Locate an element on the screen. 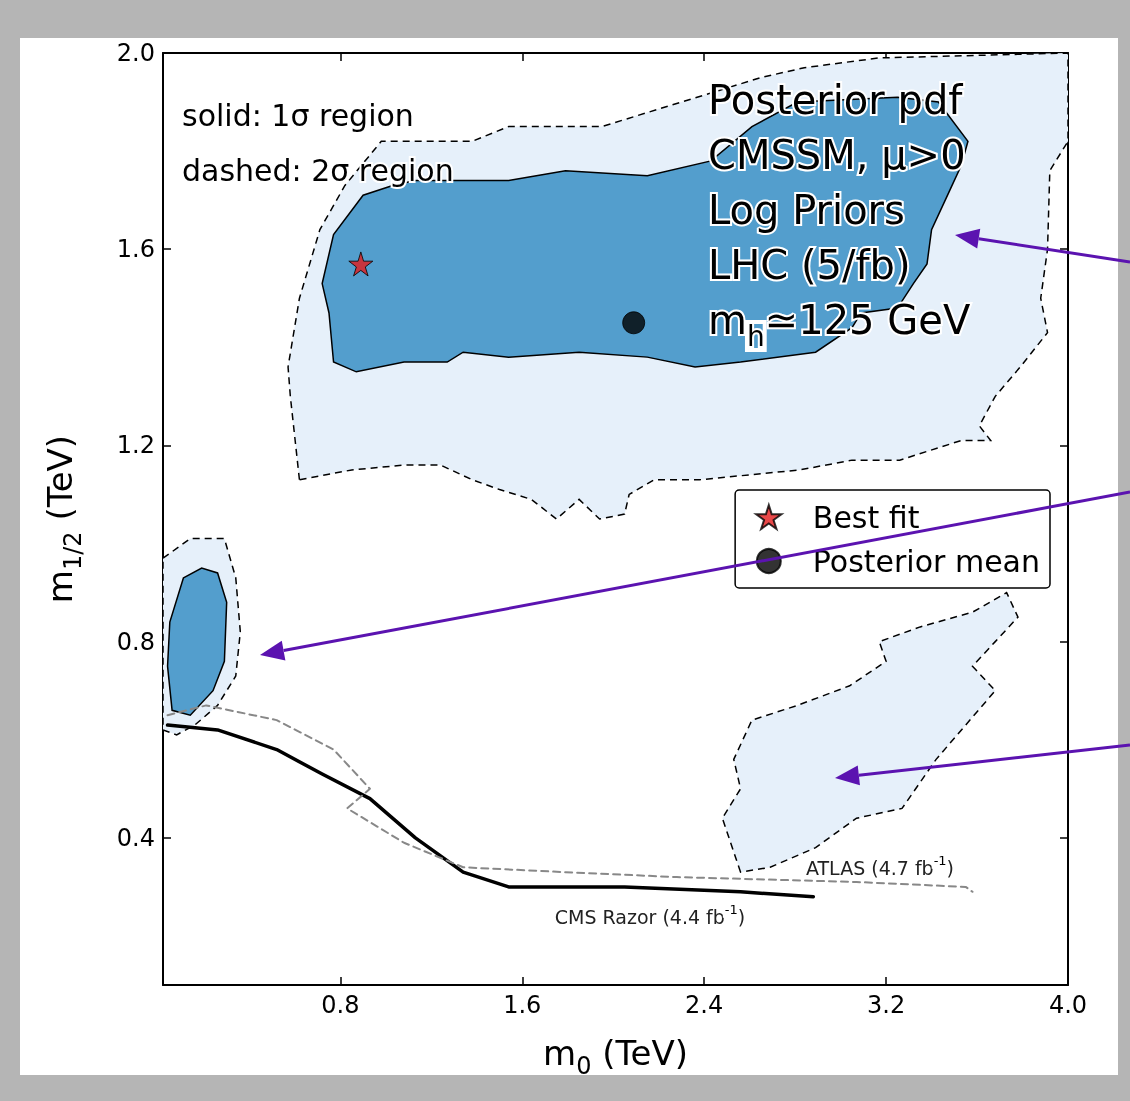 Image resolution: width=1130 pixels, height=1101 pixels. y-axis-title: m1/2 (TeV) is located at coordinates (63, 519).